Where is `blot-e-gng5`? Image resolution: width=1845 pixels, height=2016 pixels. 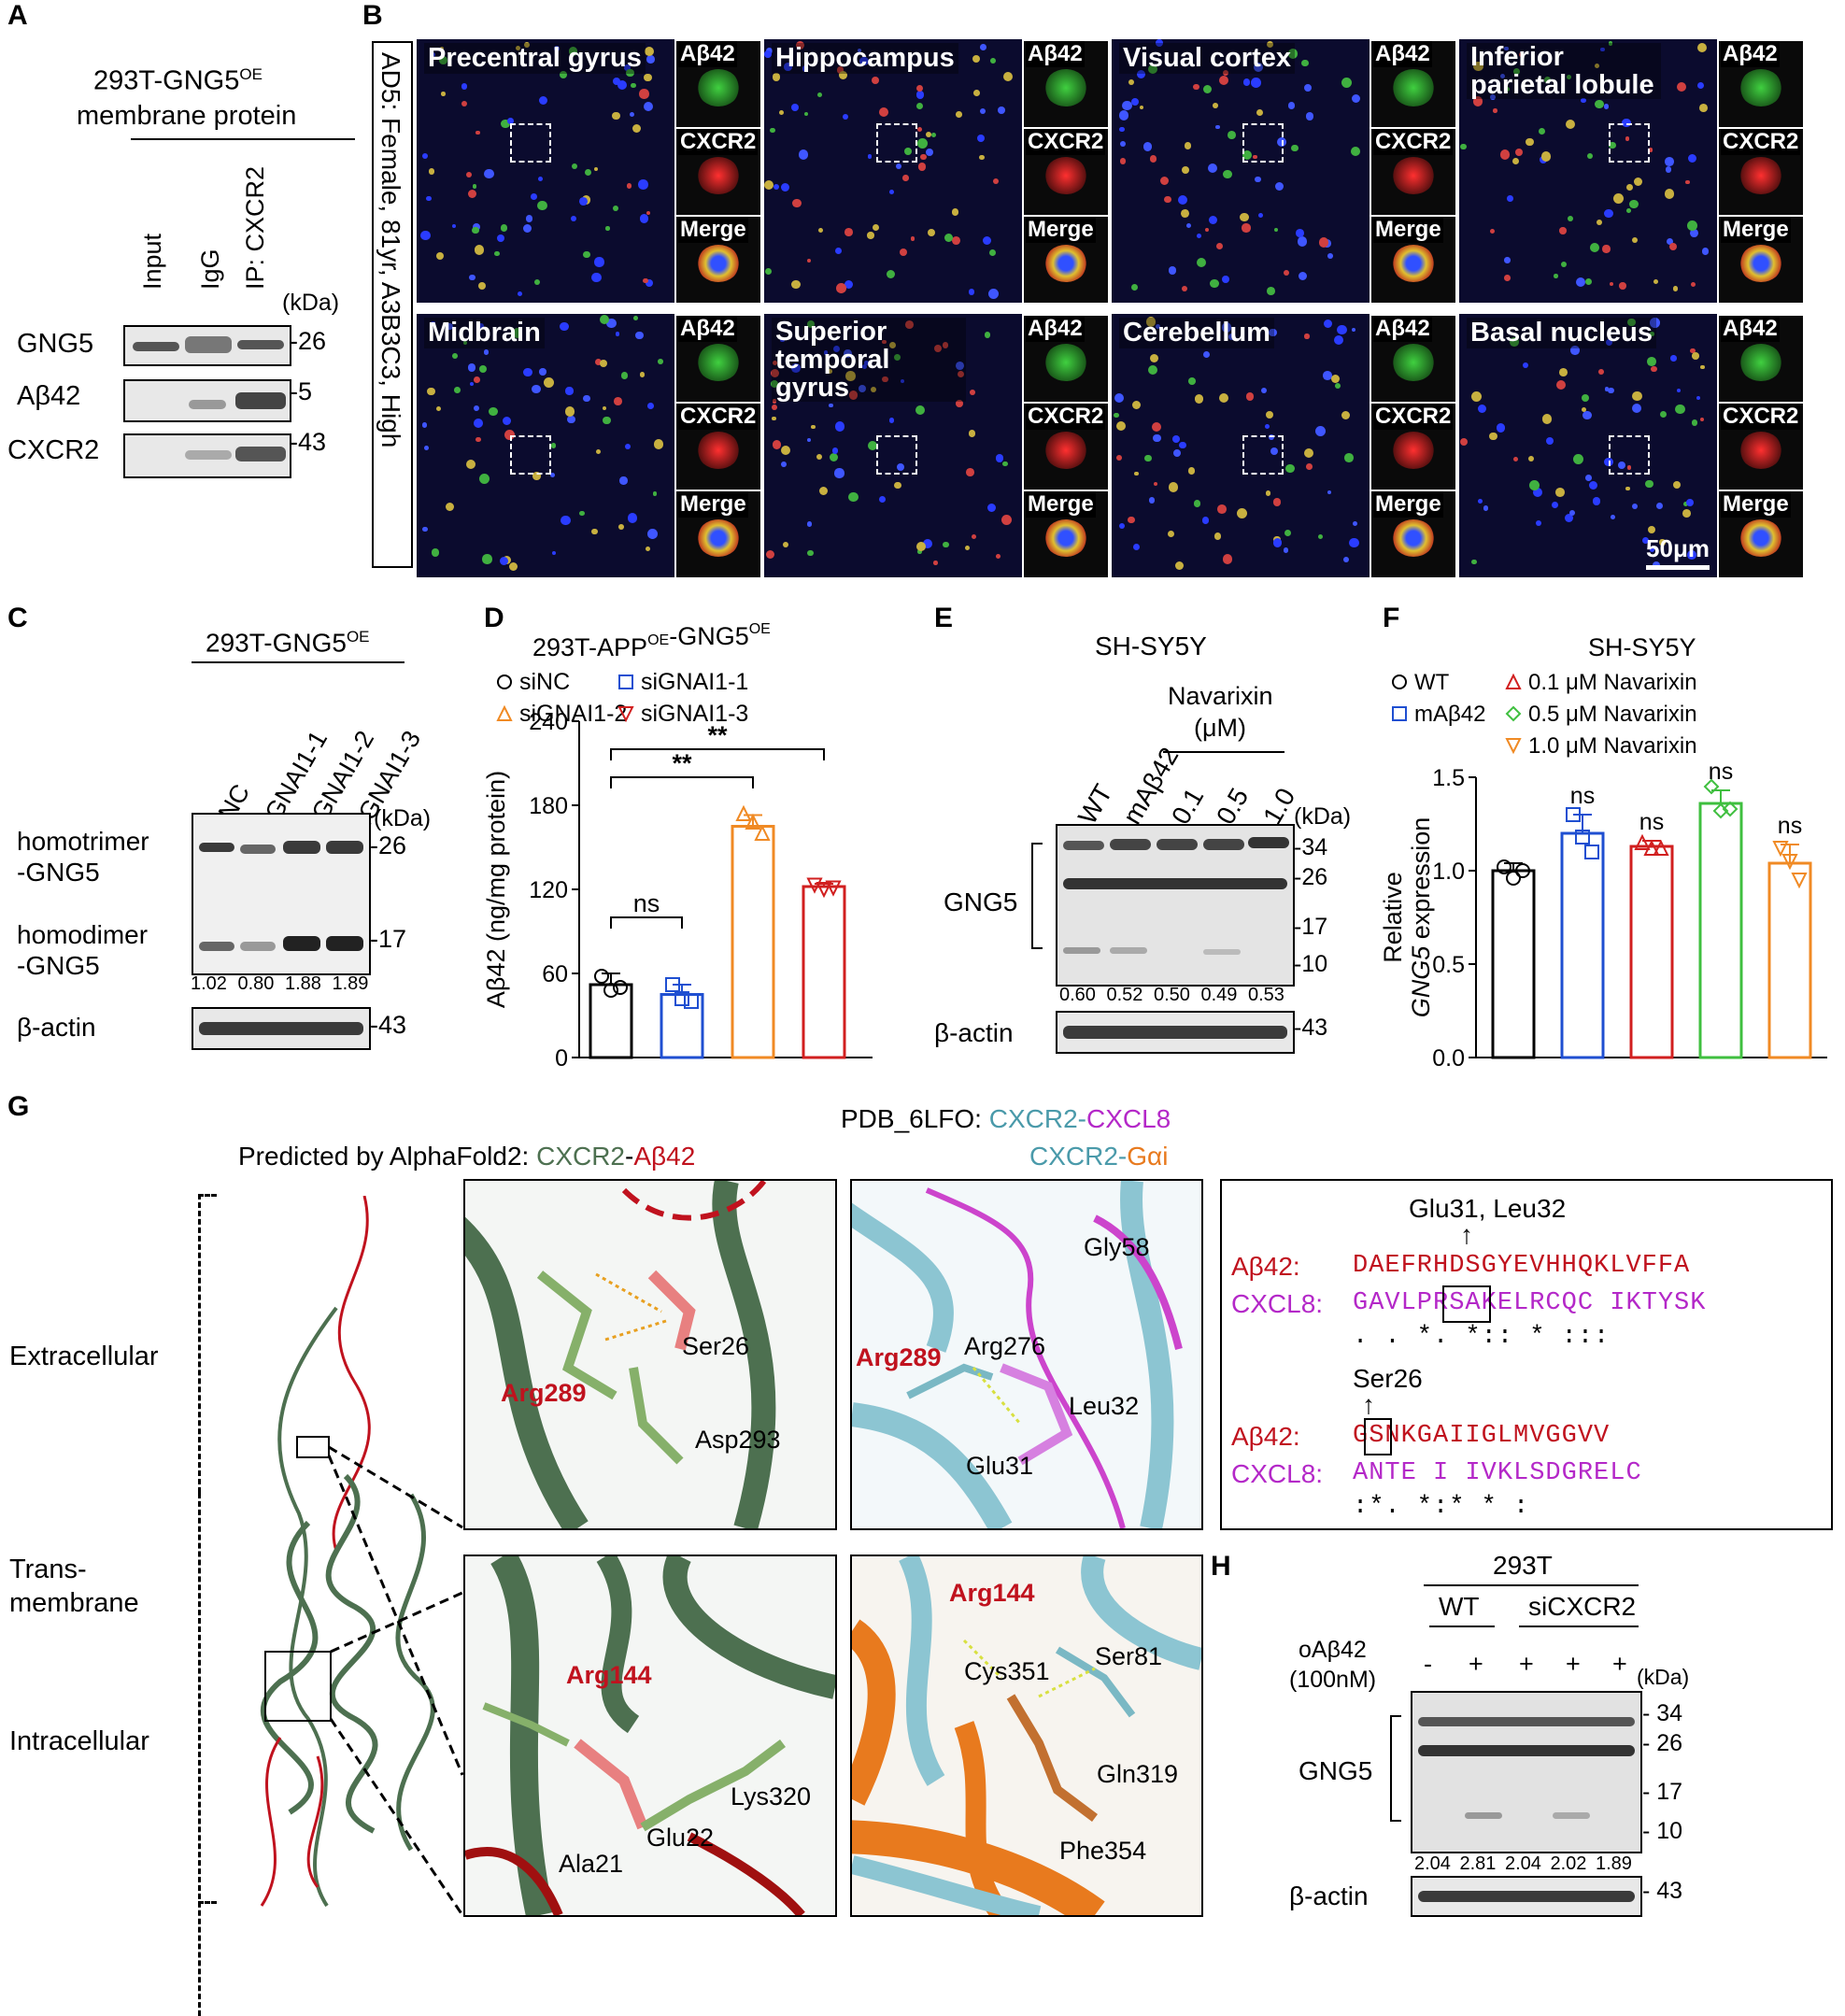
blot-e-gng5 is located at coordinates (1175, 905).